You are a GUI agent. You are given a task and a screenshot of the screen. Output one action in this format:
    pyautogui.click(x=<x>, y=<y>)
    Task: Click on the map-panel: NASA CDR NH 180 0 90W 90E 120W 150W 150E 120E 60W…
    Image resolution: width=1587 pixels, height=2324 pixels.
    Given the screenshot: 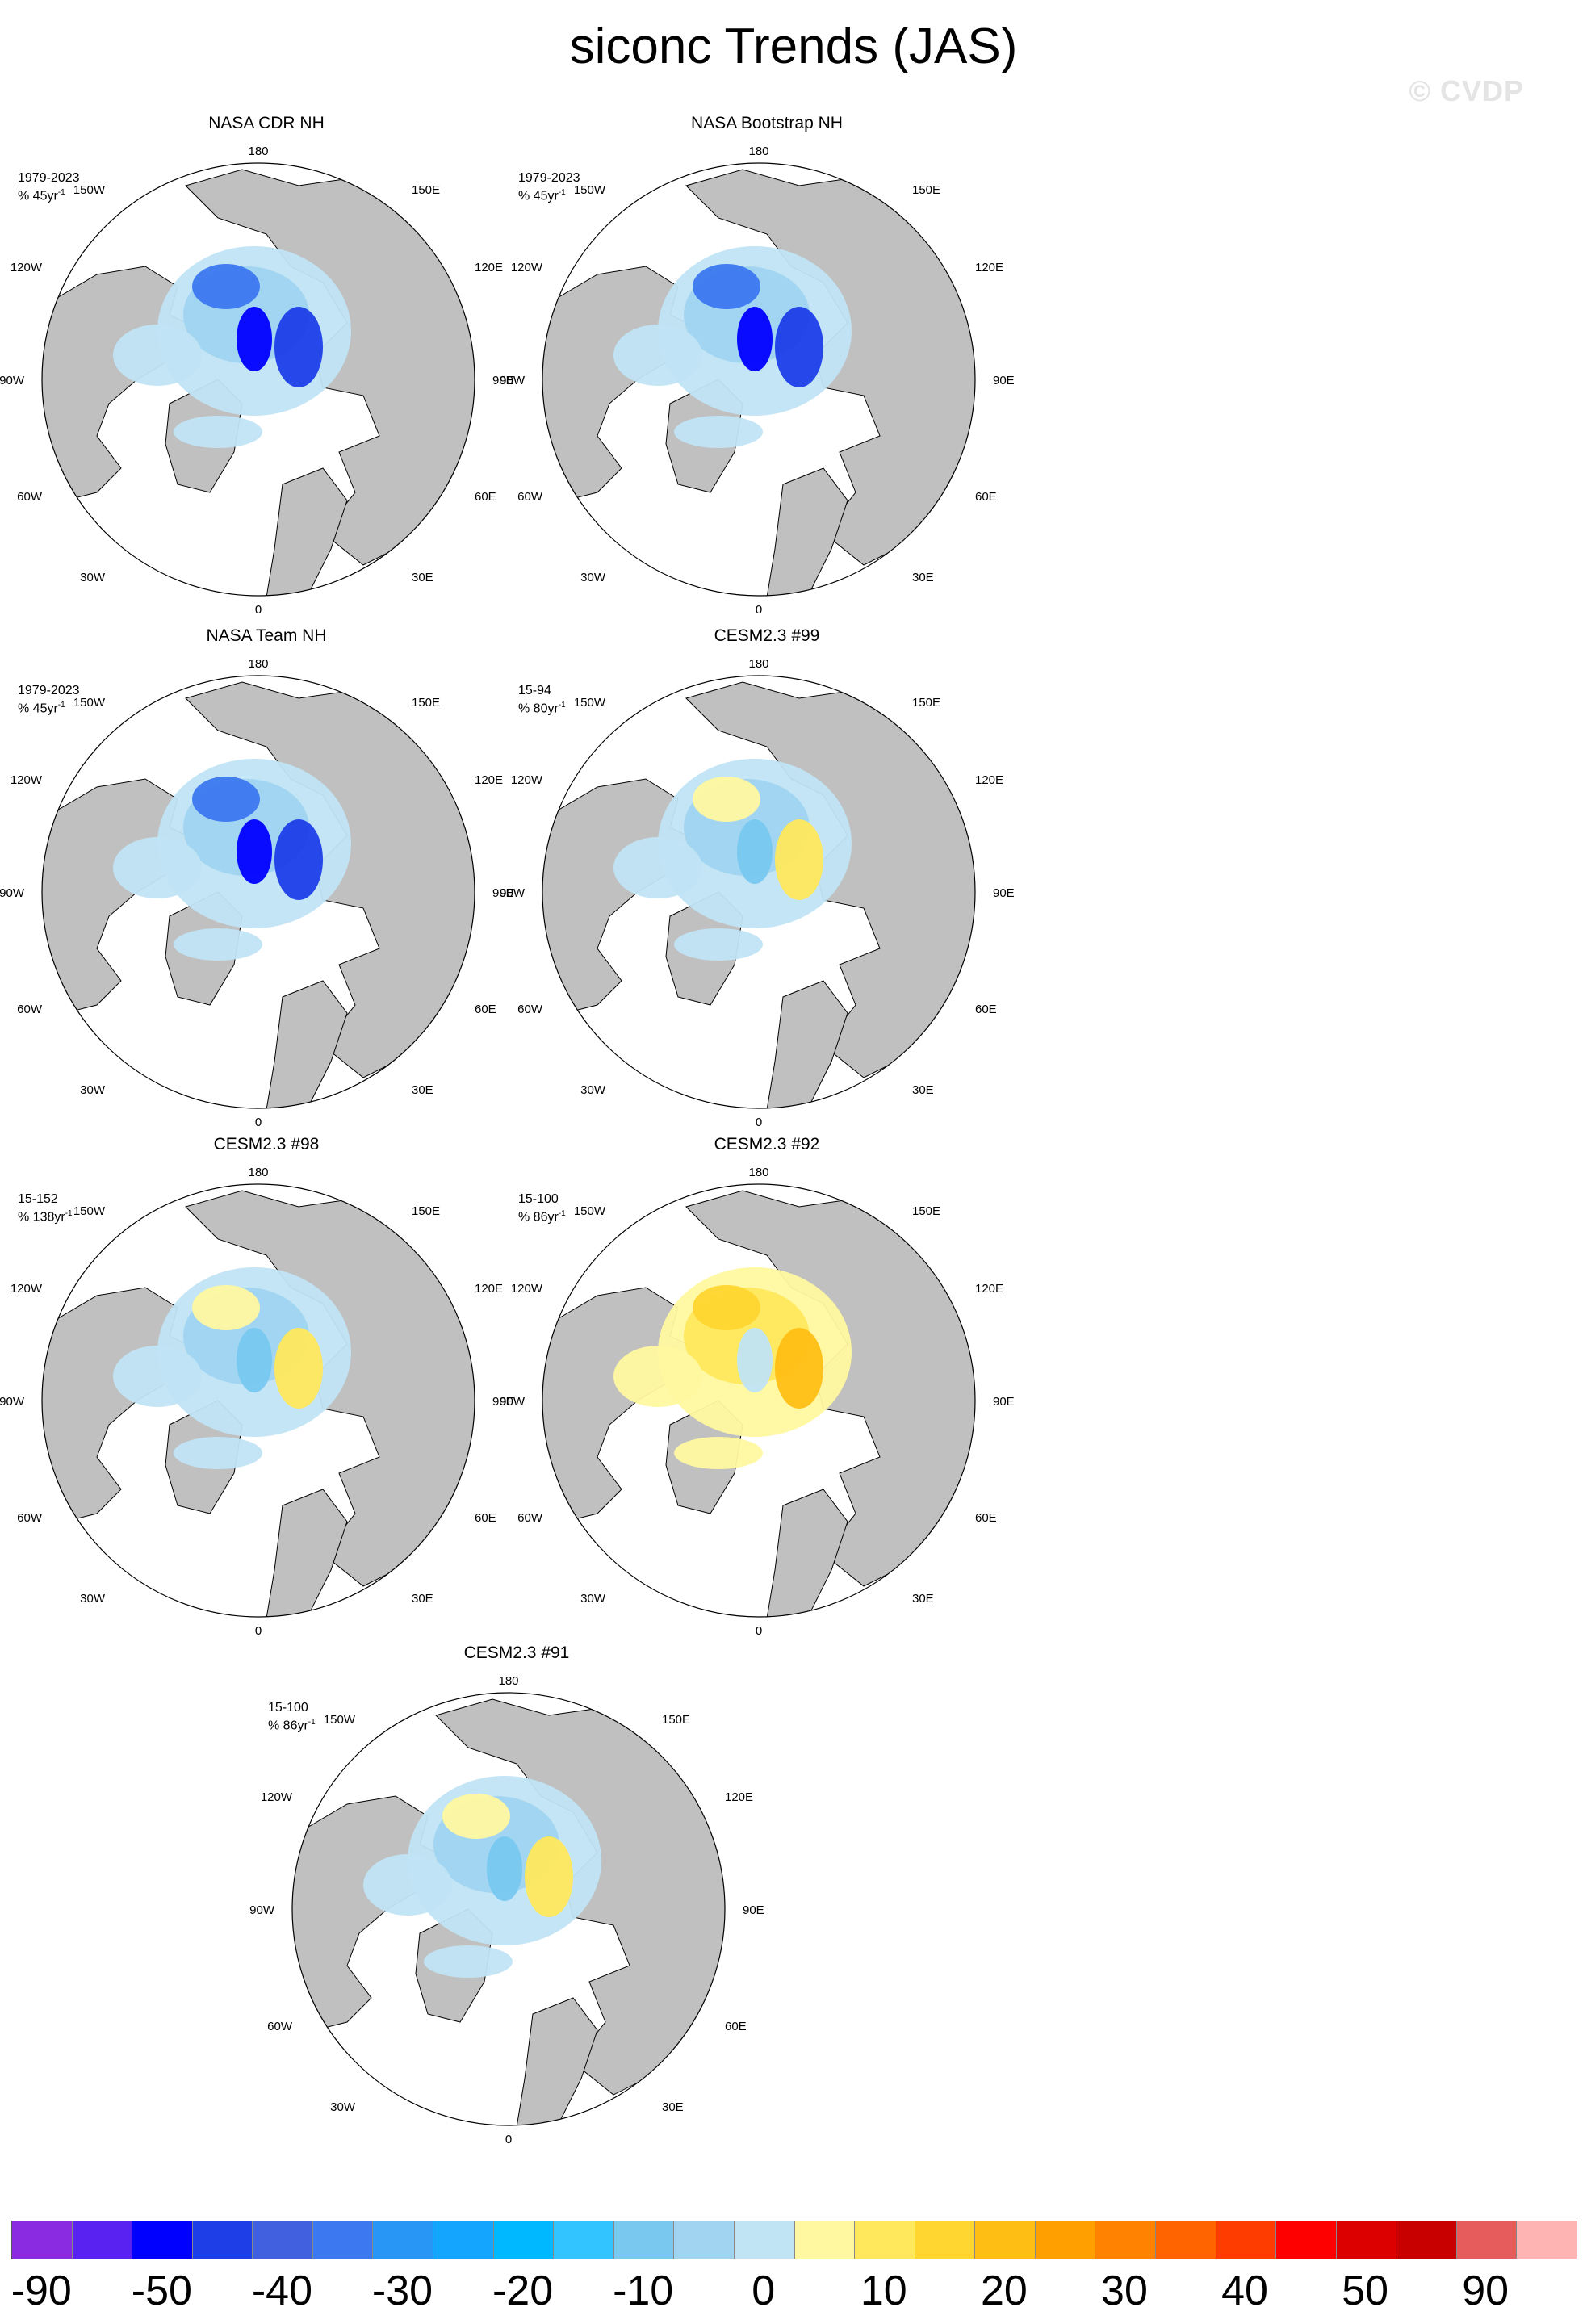 What is the action you would take?
    pyautogui.click(x=278, y=371)
    